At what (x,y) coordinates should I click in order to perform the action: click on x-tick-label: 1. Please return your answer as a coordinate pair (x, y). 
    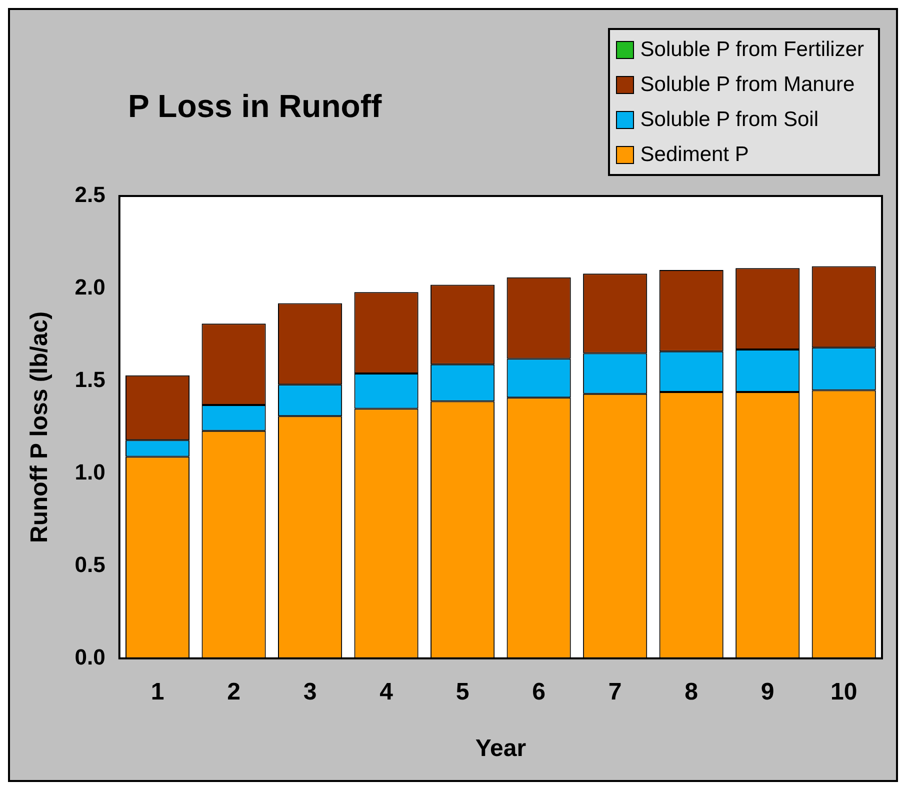
    Looking at the image, I should click on (157, 692).